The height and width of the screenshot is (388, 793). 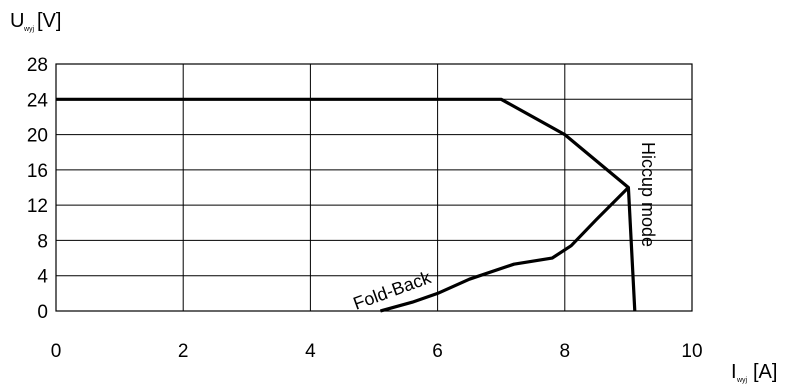 I want to click on x-axis-title-unit: [A], so click(x=765, y=372).